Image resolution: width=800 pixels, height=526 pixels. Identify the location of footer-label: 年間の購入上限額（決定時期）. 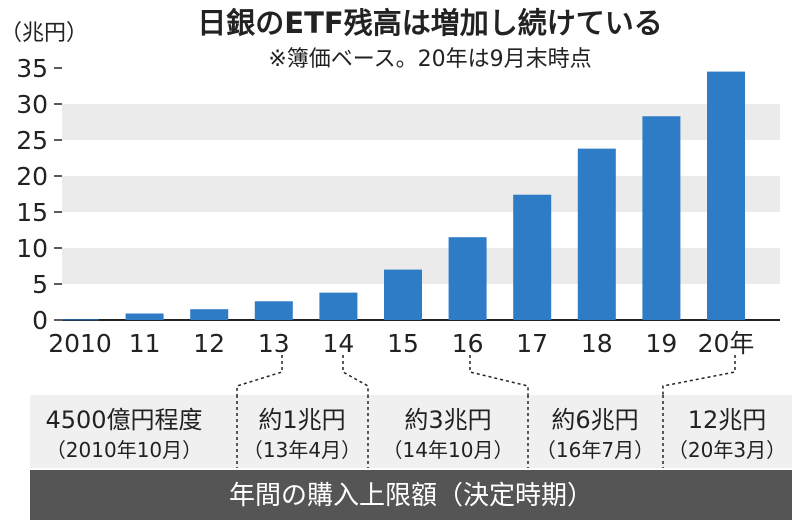
(411, 496).